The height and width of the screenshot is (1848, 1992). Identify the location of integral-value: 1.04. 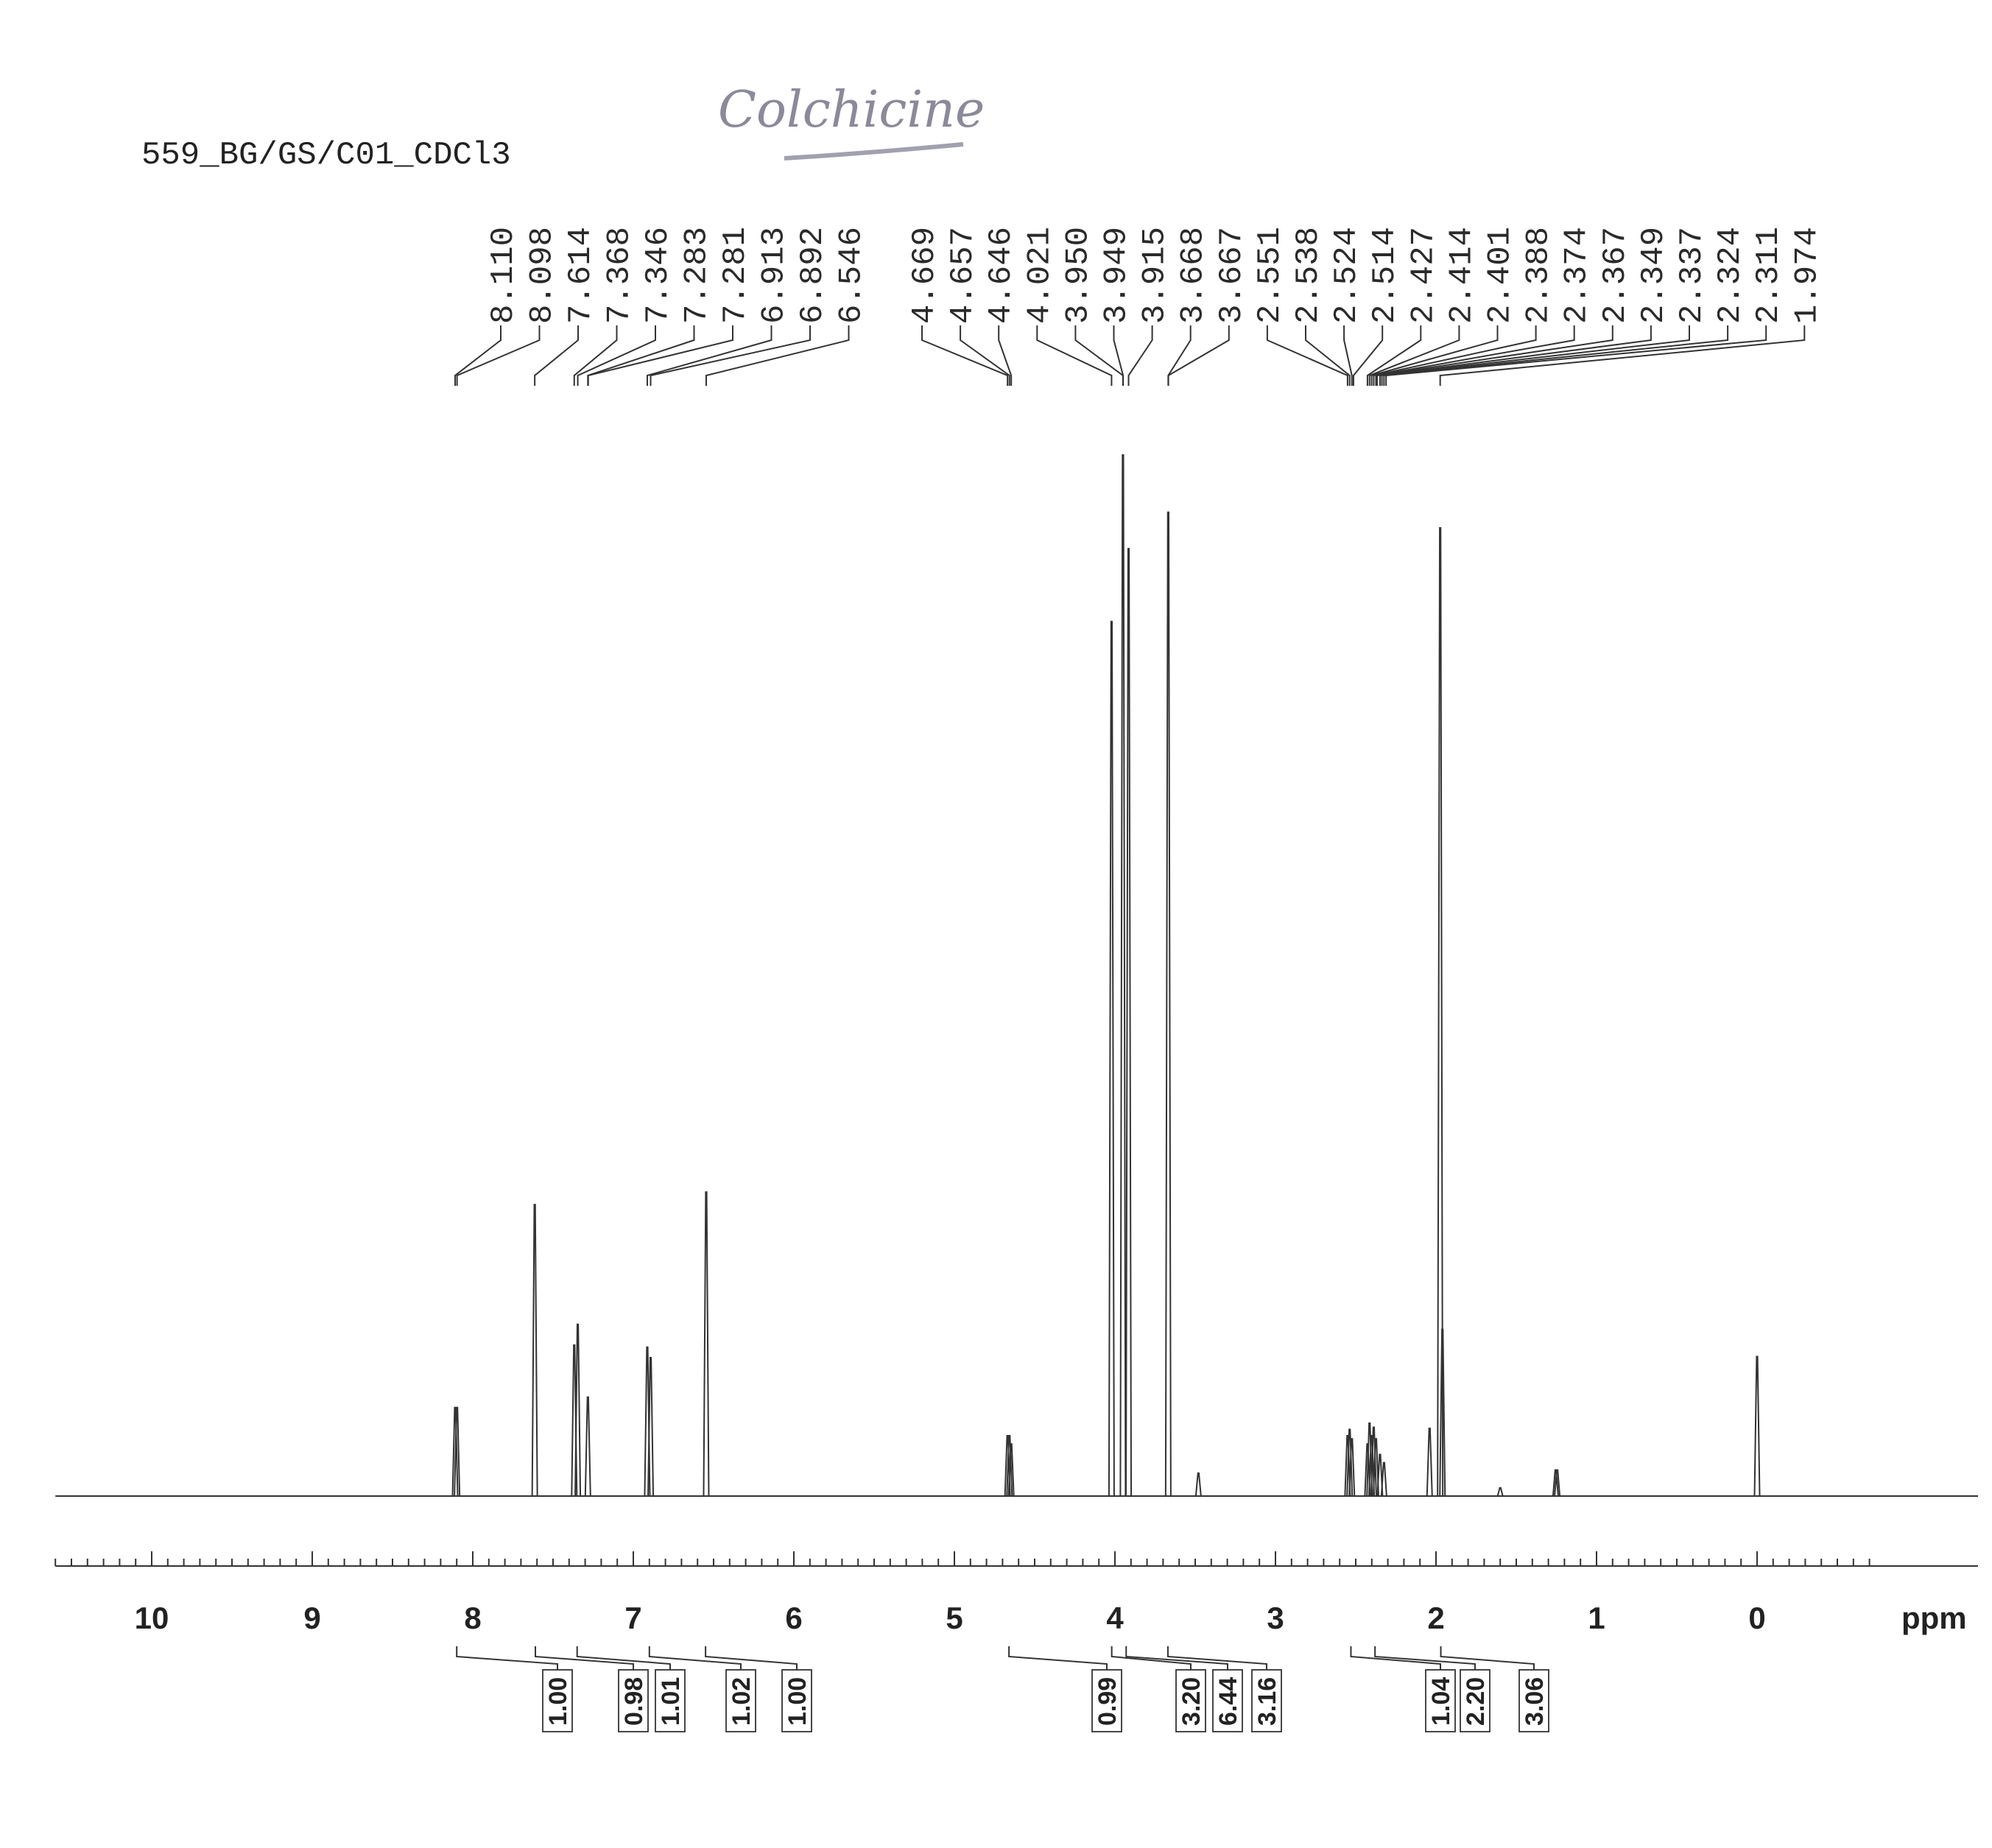
(1441, 1701).